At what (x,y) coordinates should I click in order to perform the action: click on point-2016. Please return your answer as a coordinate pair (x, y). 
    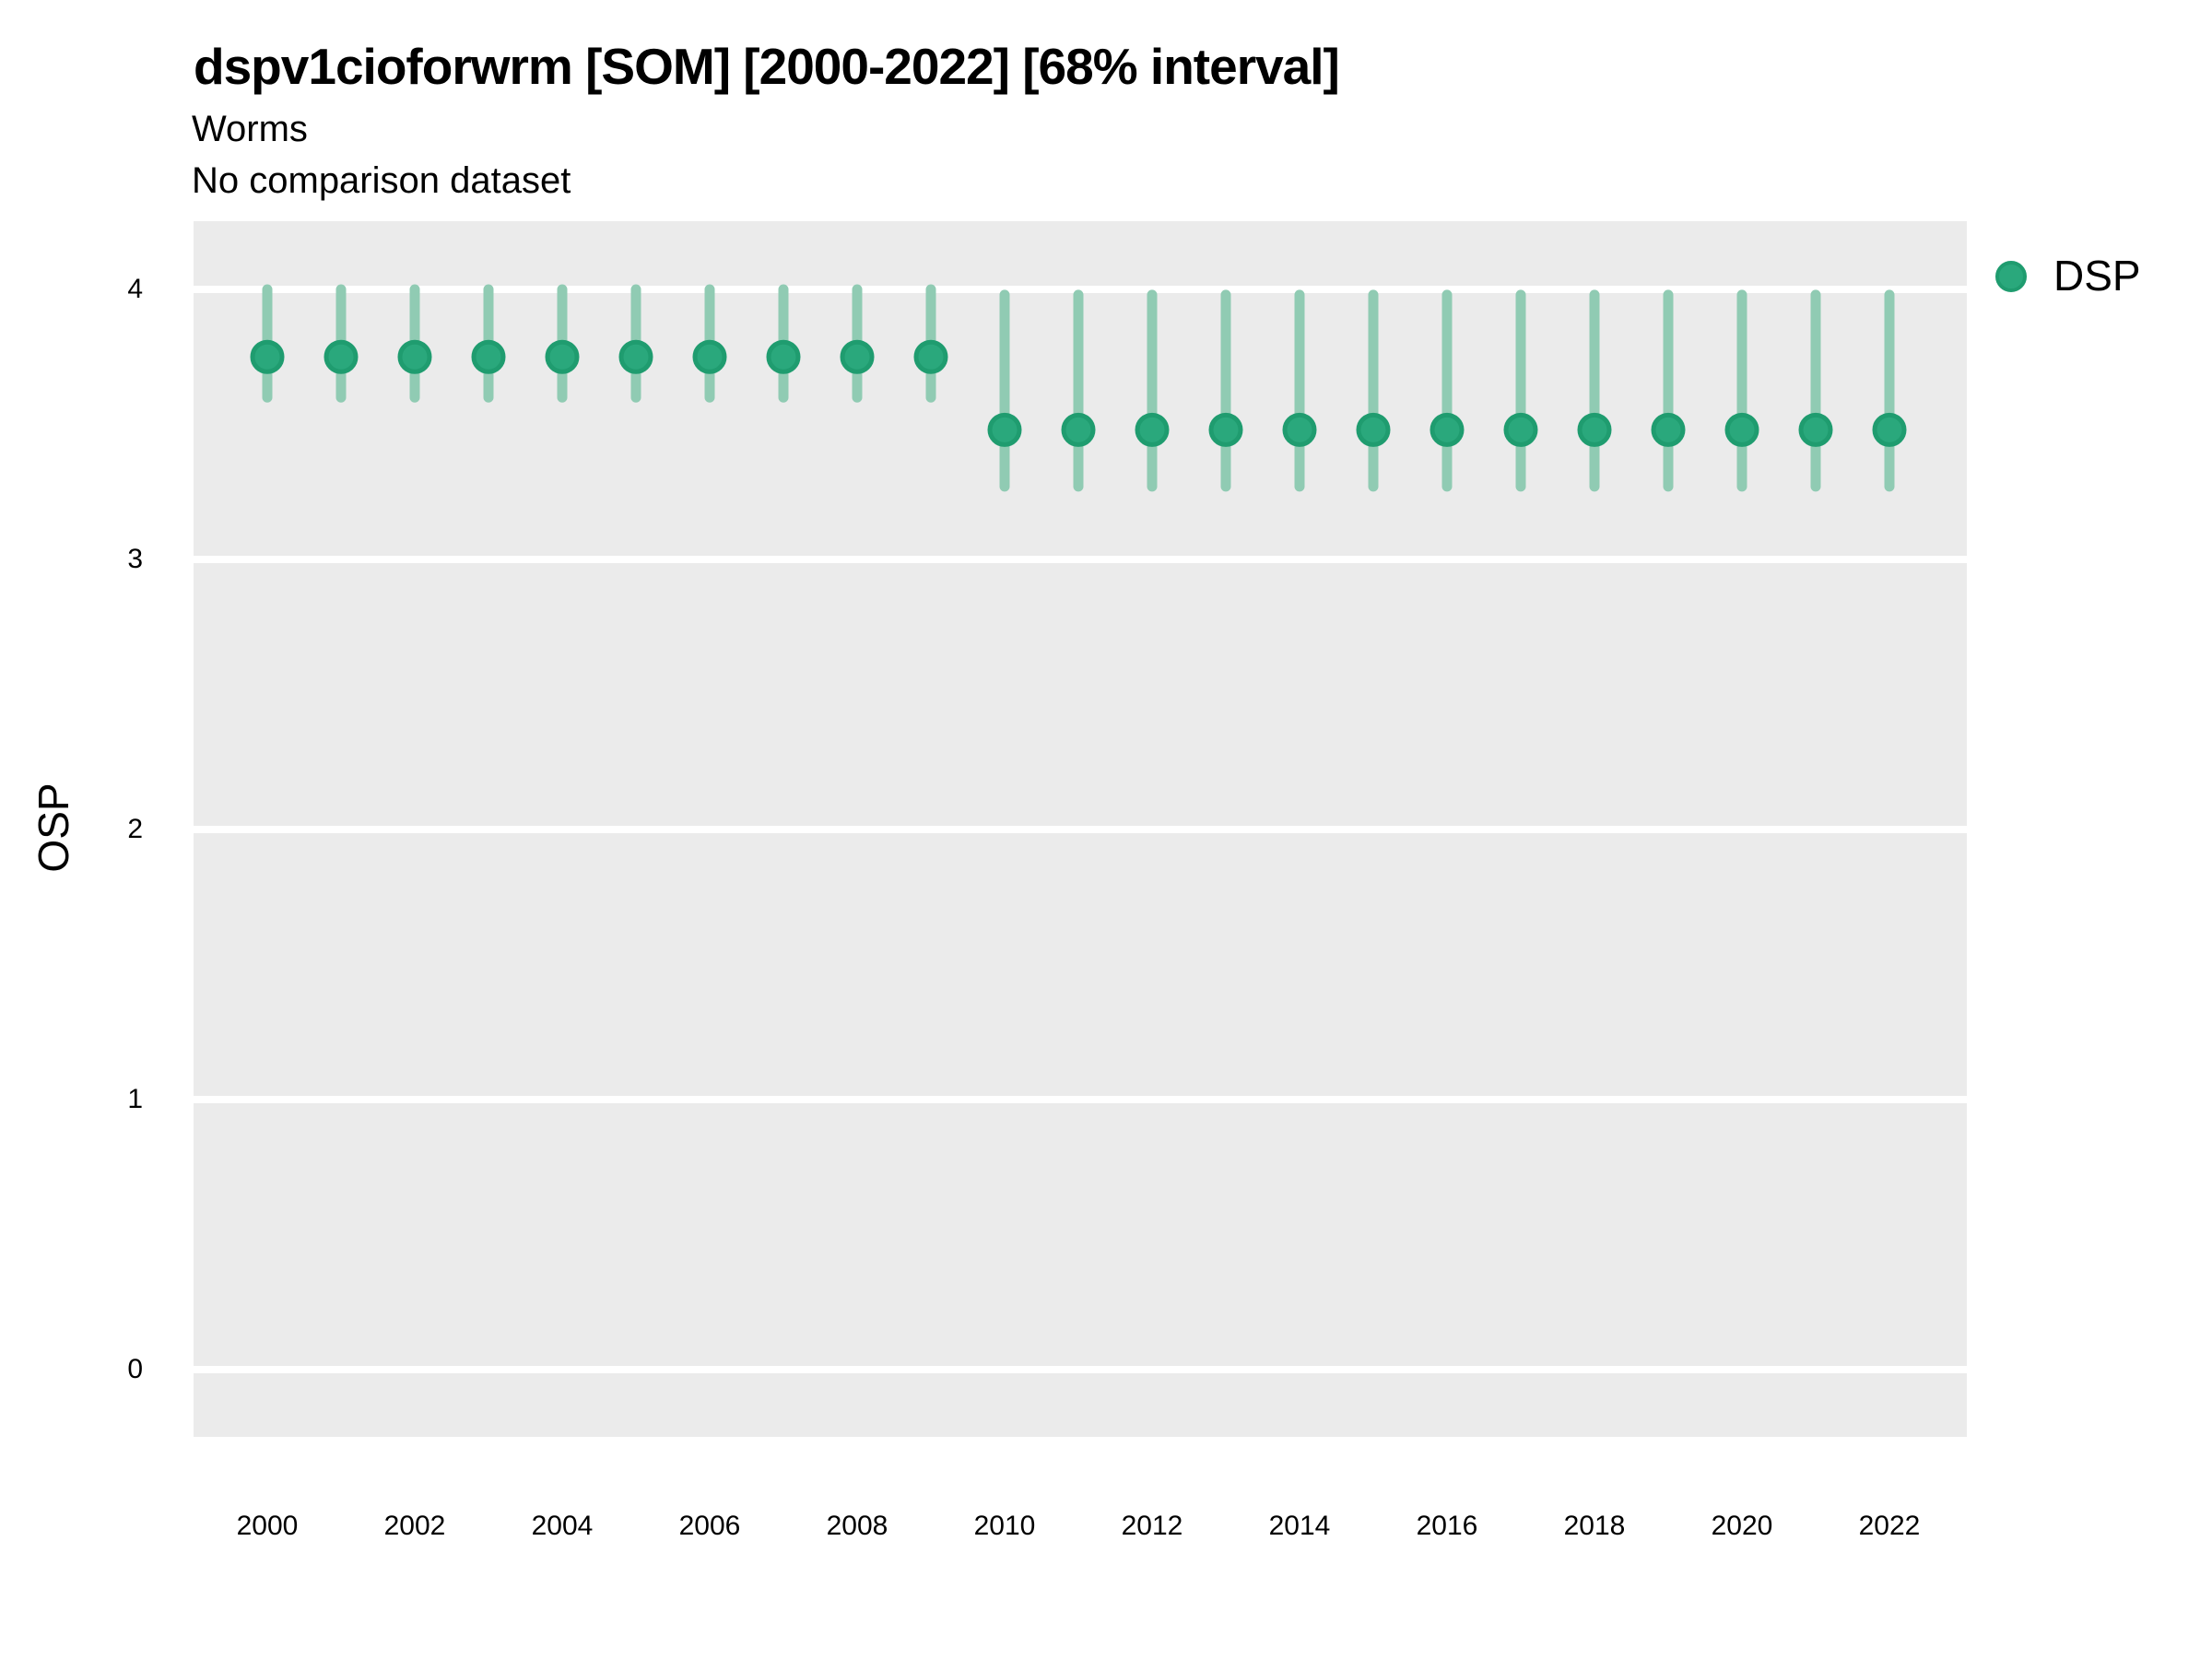
    Looking at the image, I should click on (1447, 429).